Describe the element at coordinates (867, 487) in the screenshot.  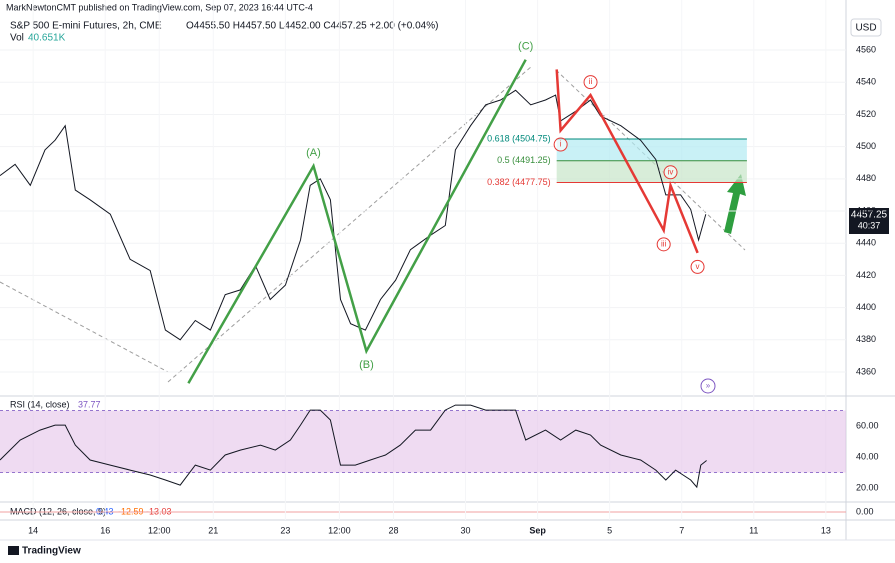
I see `y-tick-label: 20.00` at that location.